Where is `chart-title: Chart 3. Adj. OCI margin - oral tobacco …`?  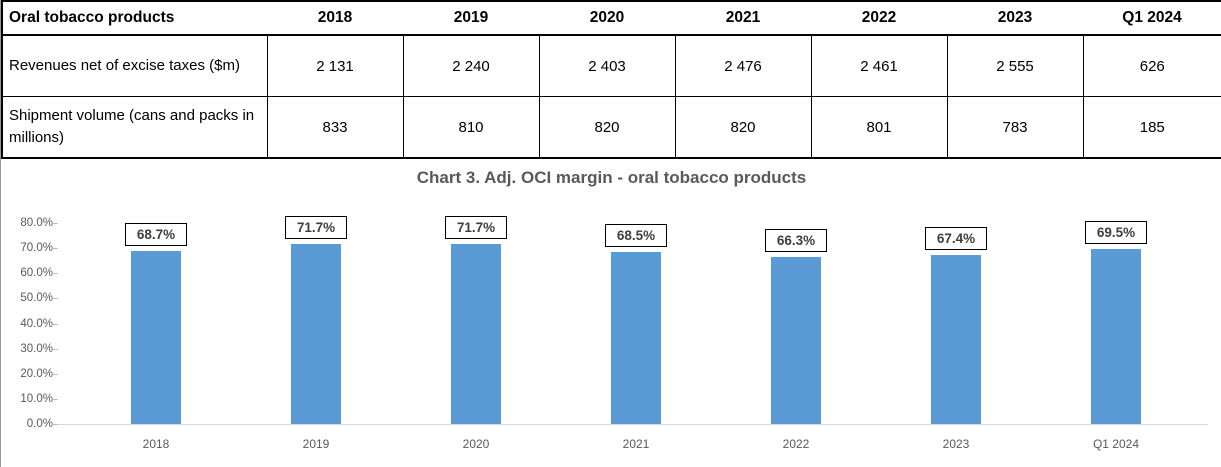 chart-title: Chart 3. Adj. OCI margin - oral tobacco … is located at coordinates (611, 177).